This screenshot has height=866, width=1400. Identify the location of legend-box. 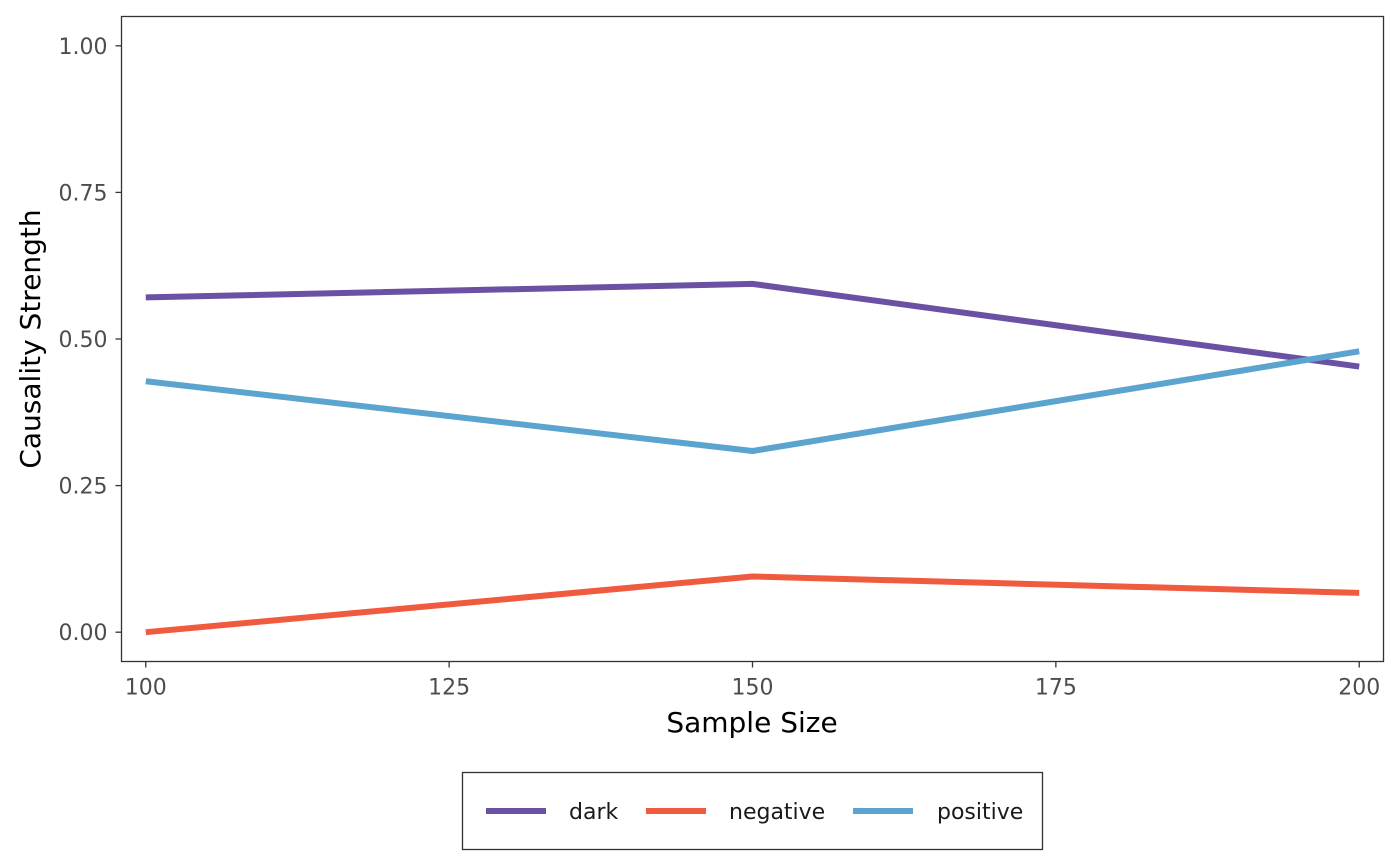
(752, 811).